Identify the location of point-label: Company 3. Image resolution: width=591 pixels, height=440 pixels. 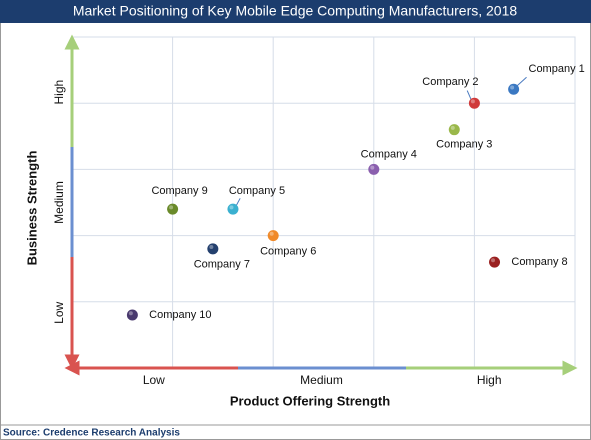
(464, 145).